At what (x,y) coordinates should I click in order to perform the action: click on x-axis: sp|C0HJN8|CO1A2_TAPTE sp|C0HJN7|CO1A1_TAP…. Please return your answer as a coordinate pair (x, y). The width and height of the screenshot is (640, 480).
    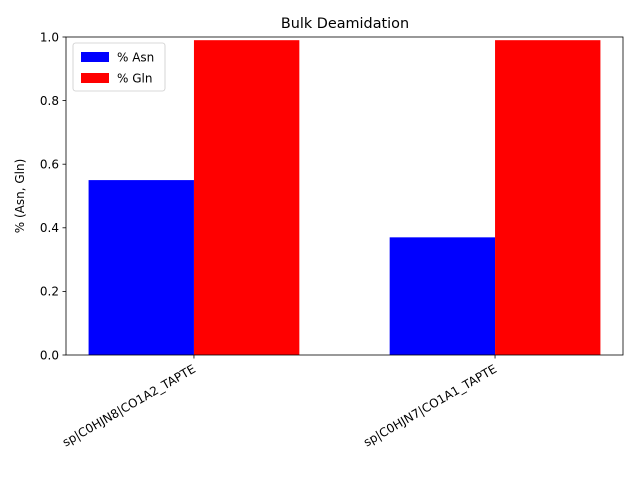
    Looking at the image, I should click on (279, 402).